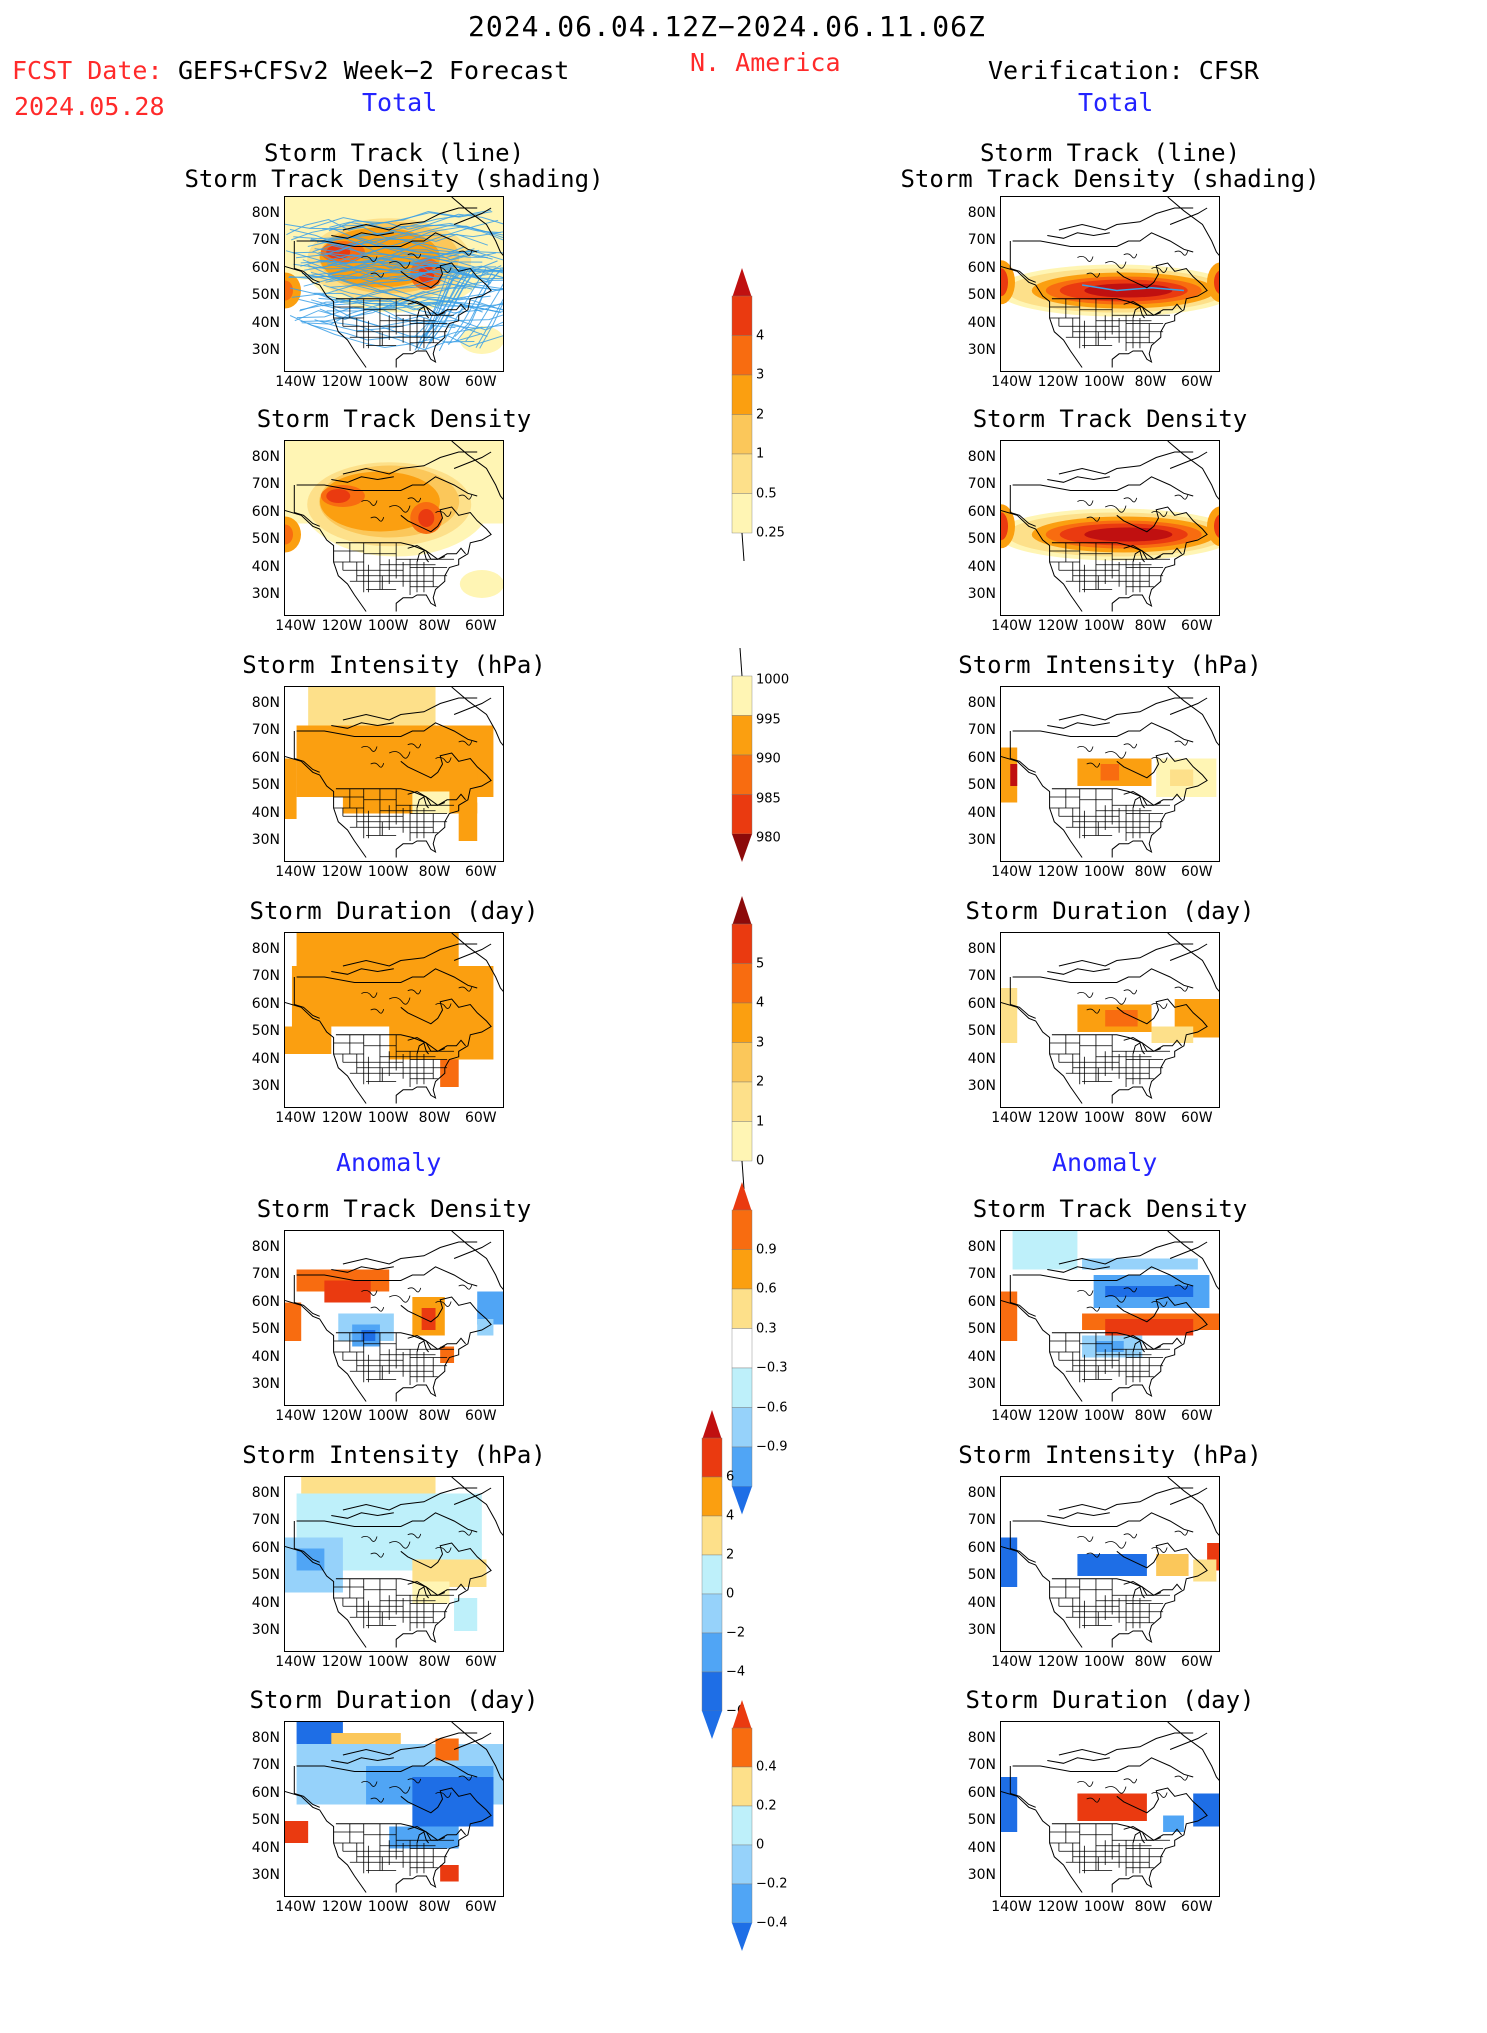 The height and width of the screenshot is (2033, 1487). What do you see at coordinates (394, 1020) in the screenshot?
I see `t-duration-forecast-map` at bounding box center [394, 1020].